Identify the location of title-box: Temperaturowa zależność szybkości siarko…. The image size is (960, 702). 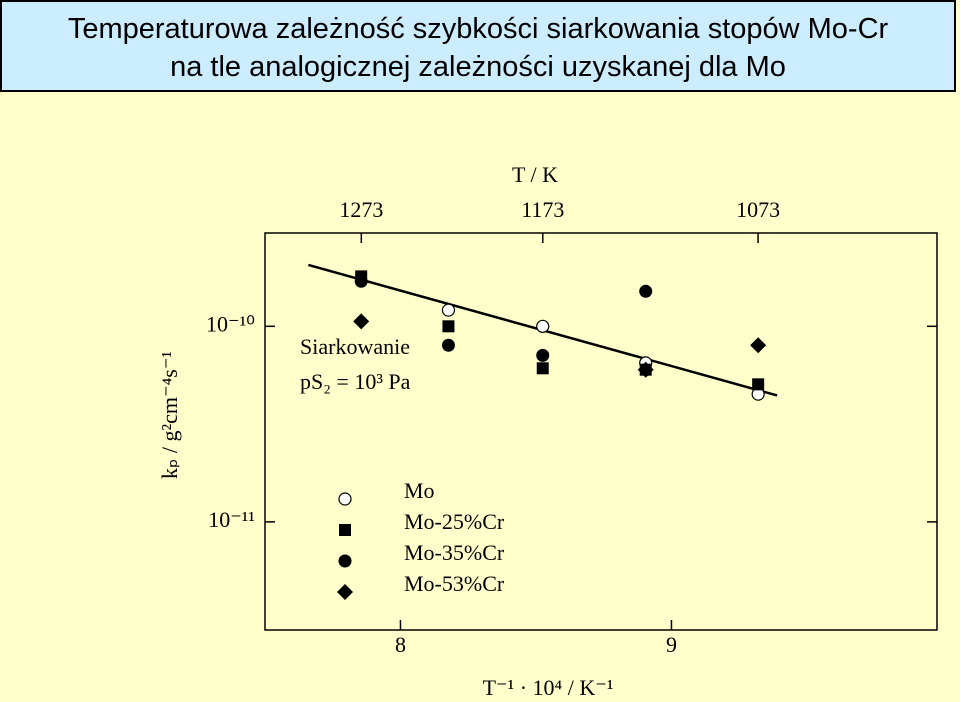
(478, 46).